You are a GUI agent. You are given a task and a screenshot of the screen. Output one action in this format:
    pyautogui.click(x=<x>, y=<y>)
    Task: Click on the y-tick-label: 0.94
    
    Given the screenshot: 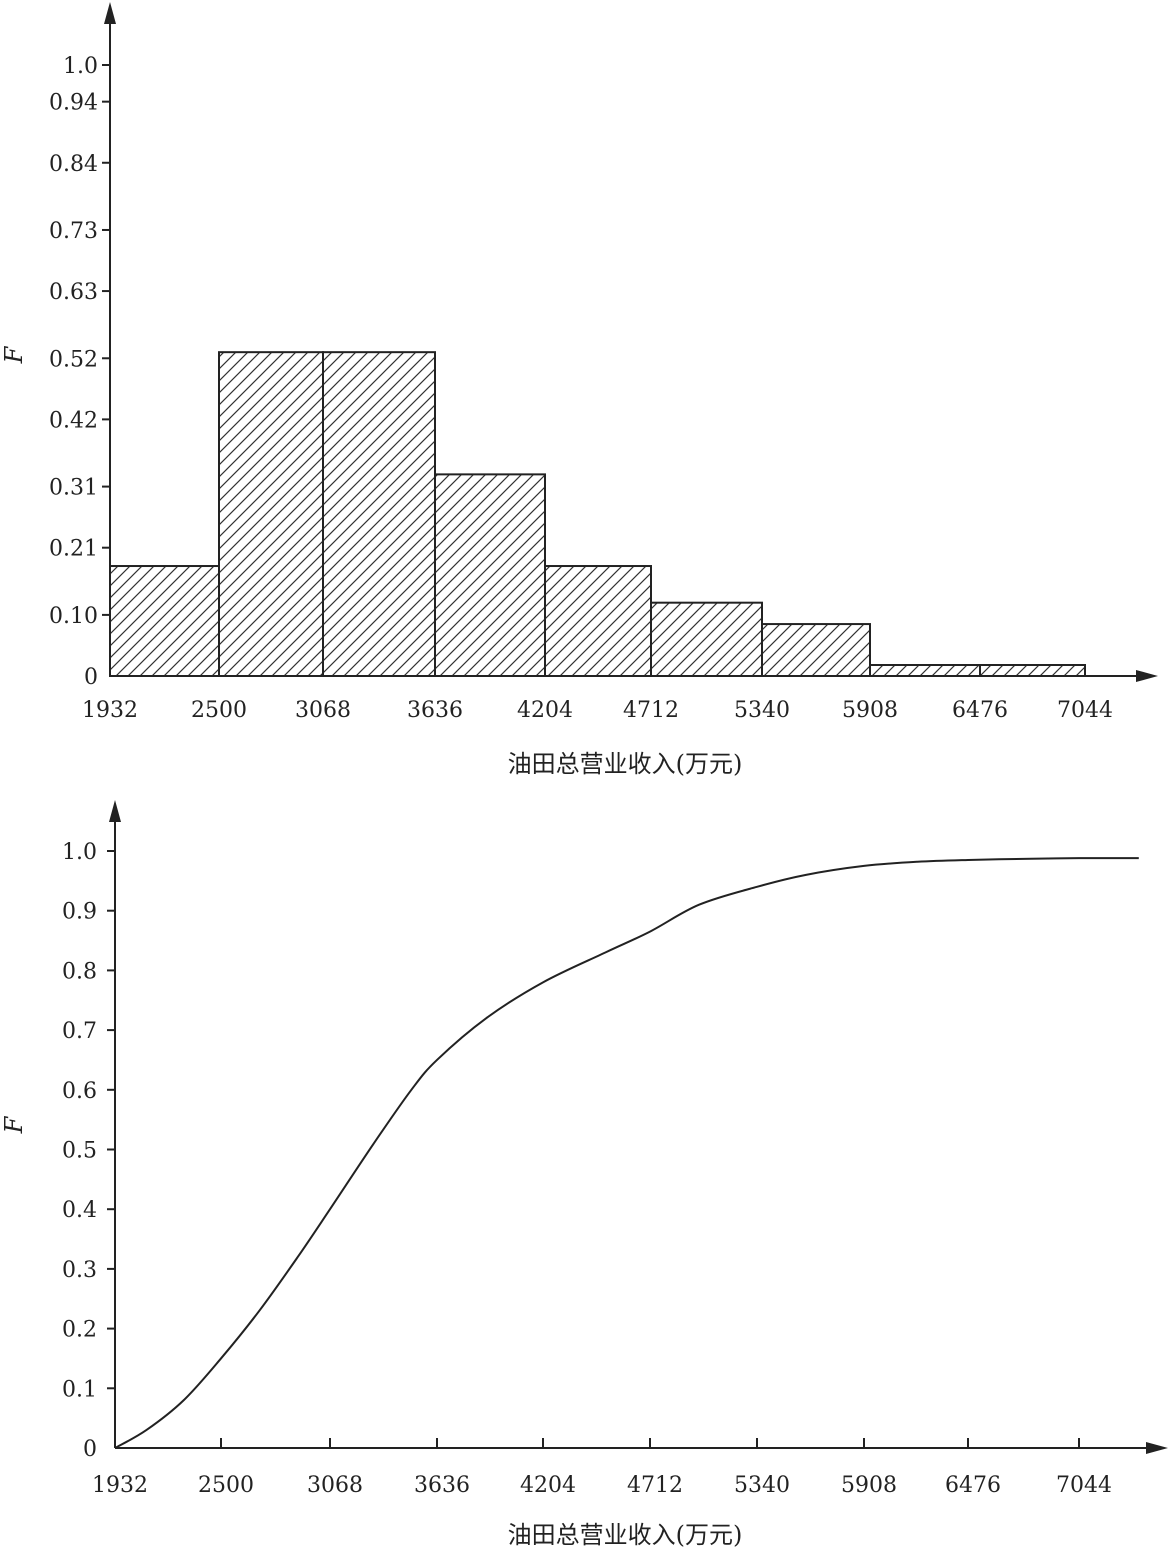 What is the action you would take?
    pyautogui.click(x=73, y=103)
    